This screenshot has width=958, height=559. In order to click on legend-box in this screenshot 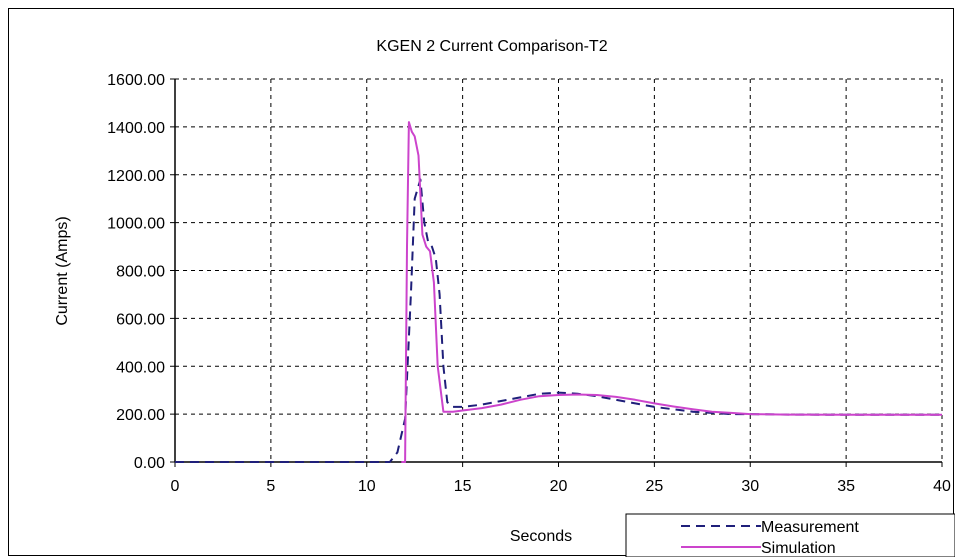, I will do `click(790, 535)`.